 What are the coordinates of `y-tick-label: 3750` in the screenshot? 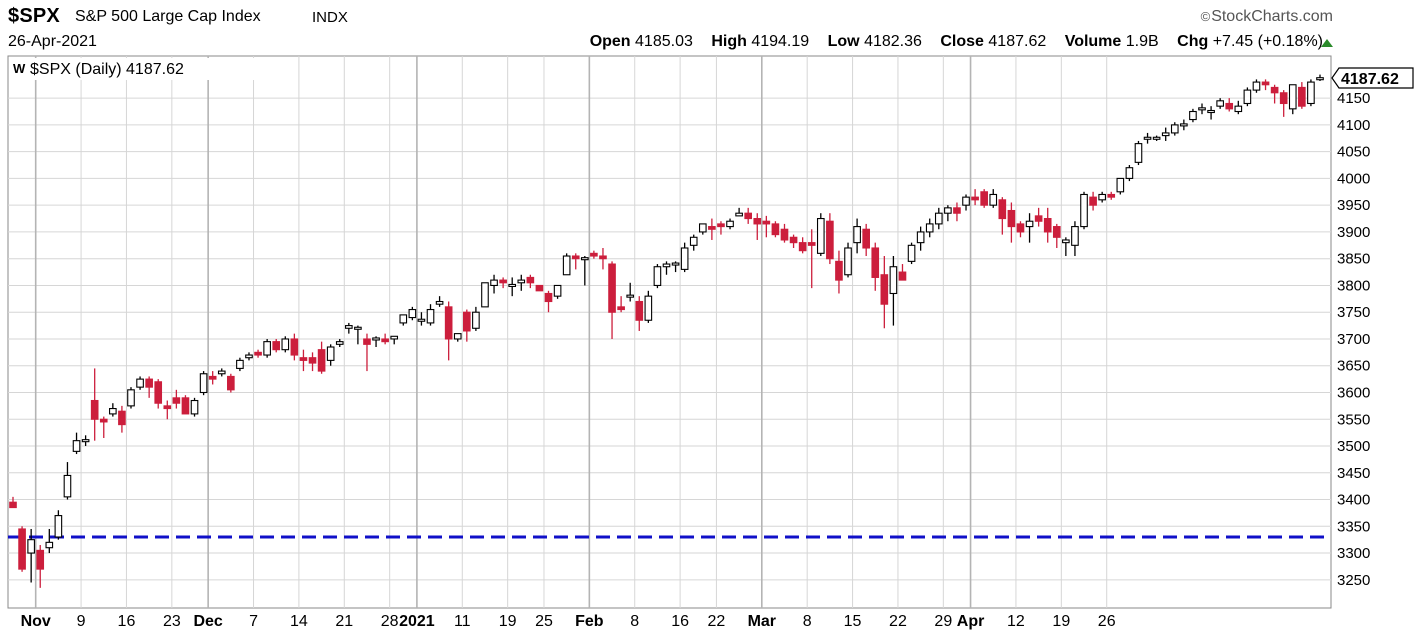 It's located at (1353, 312).